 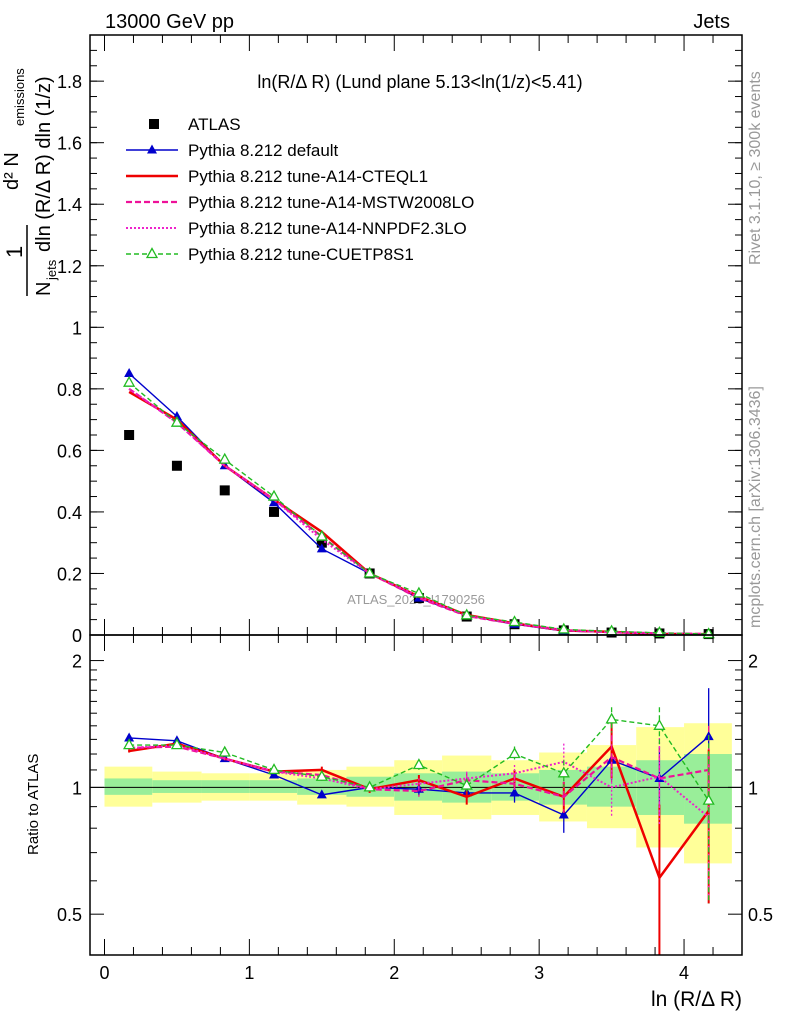 What do you see at coordinates (760, 915) in the screenshot?
I see `ratio-ytick-label-right: 0.5` at bounding box center [760, 915].